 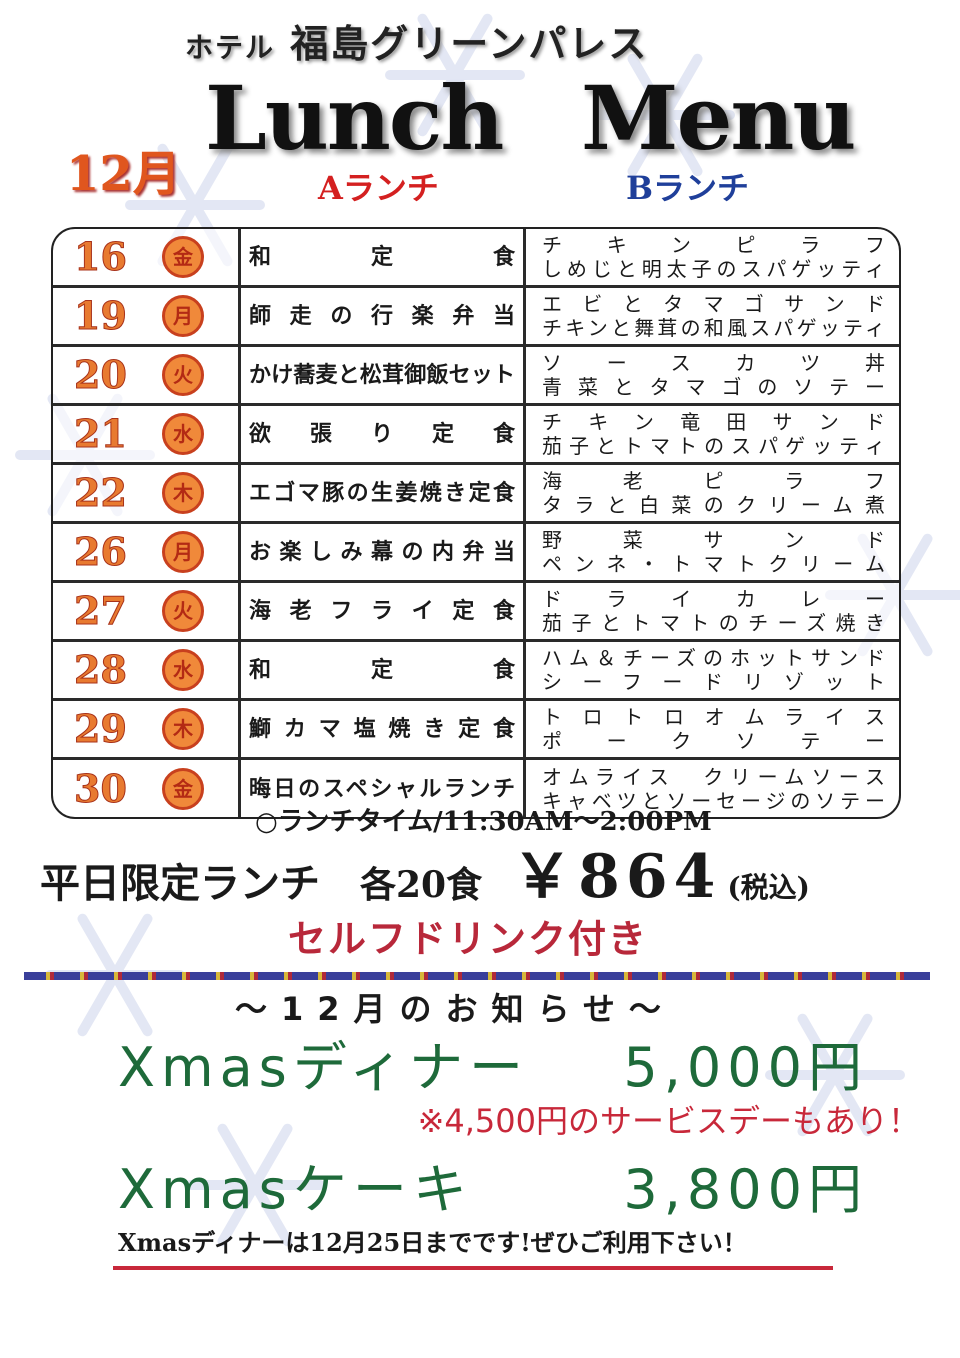 What do you see at coordinates (713, 658) in the screenshot?
I see `b-lunch-item-main: ハム＆チーズのホットサンド` at bounding box center [713, 658].